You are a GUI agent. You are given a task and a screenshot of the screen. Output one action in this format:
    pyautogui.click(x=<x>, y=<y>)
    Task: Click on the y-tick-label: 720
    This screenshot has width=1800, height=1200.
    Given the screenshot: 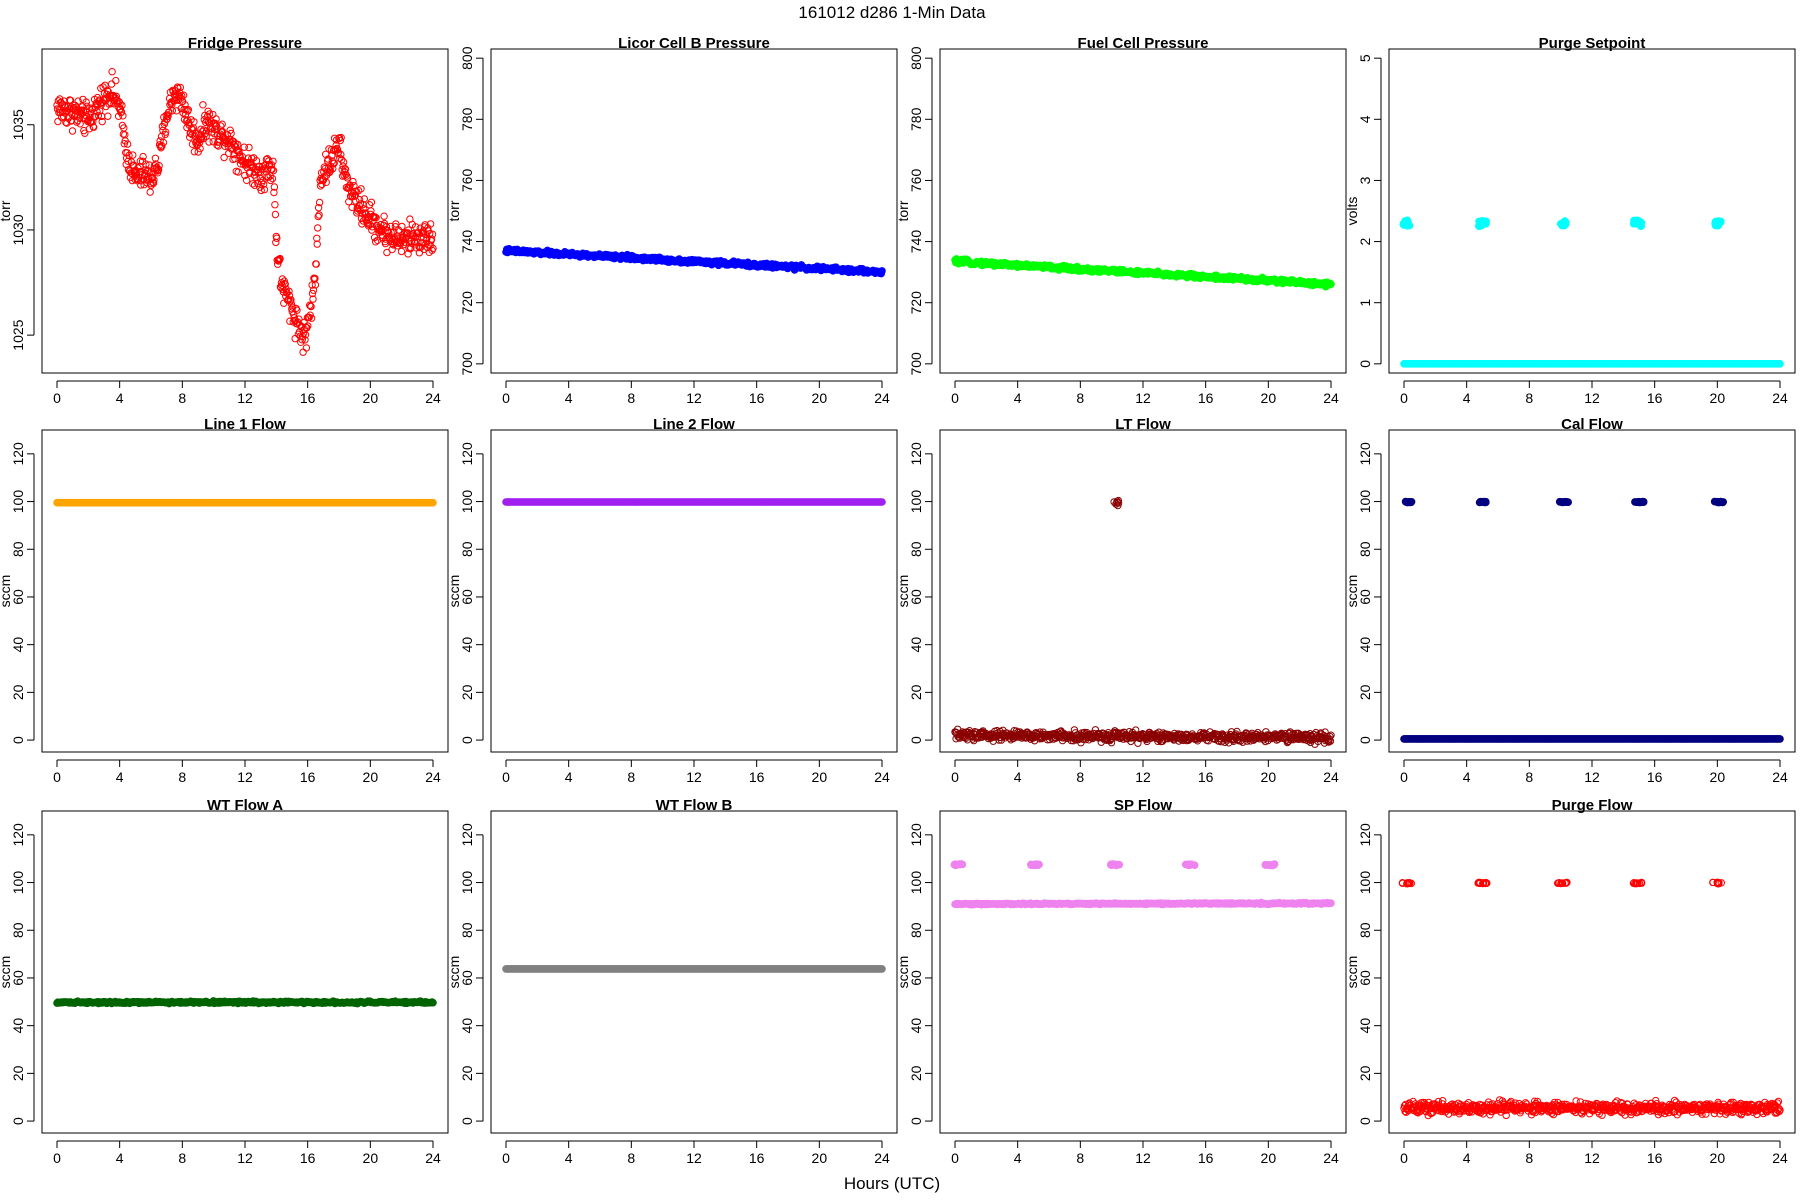 What is the action you would take?
    pyautogui.click(x=916, y=303)
    